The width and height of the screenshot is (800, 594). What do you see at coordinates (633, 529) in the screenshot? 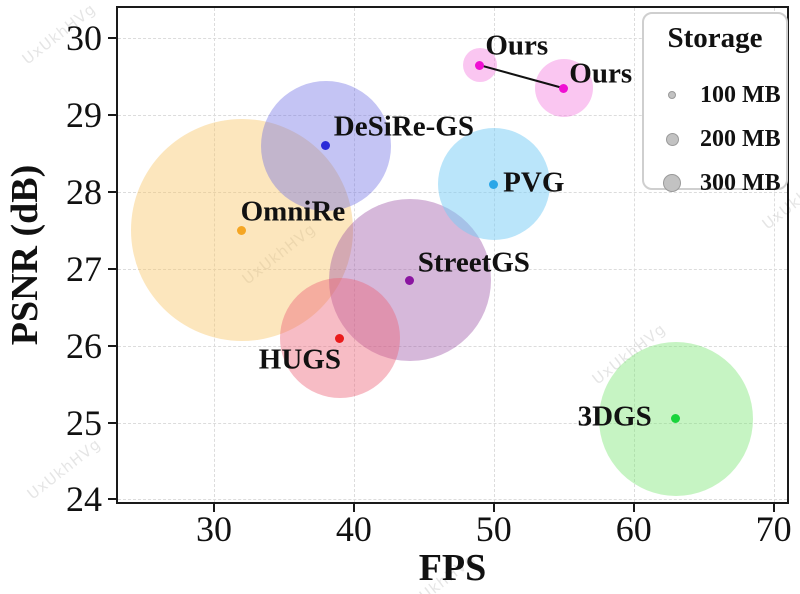
I see `x-tick-label: 60` at bounding box center [633, 529].